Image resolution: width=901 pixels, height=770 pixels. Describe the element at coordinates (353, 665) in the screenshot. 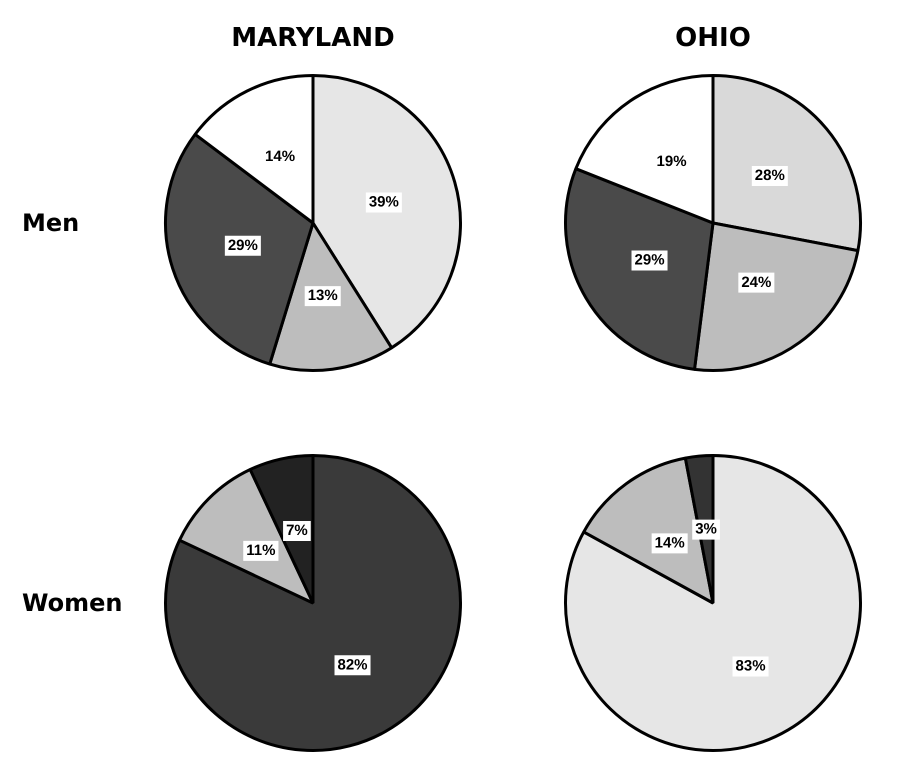

I see `data-label: 82%` at that location.